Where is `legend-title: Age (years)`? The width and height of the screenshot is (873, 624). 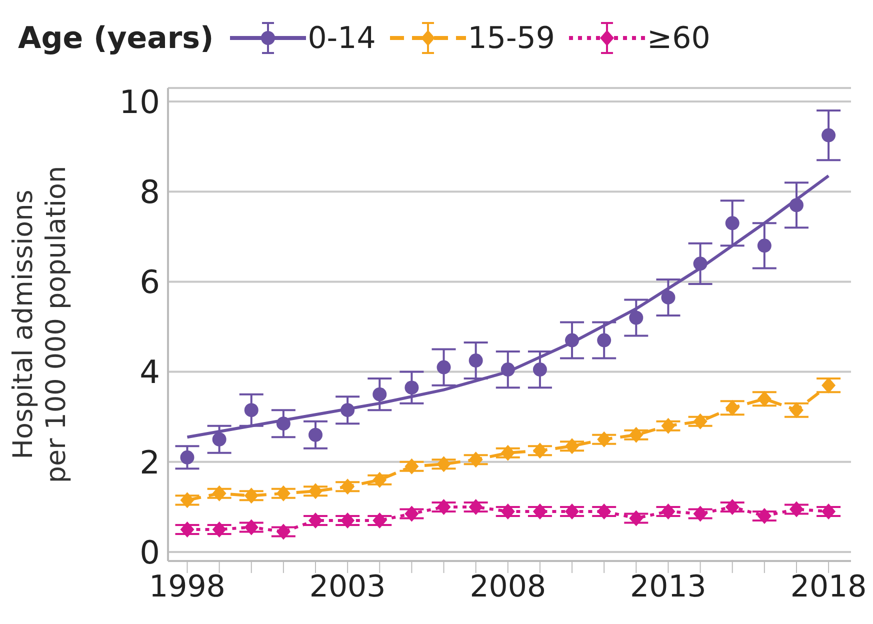
legend-title: Age (years) is located at coordinates (116, 38).